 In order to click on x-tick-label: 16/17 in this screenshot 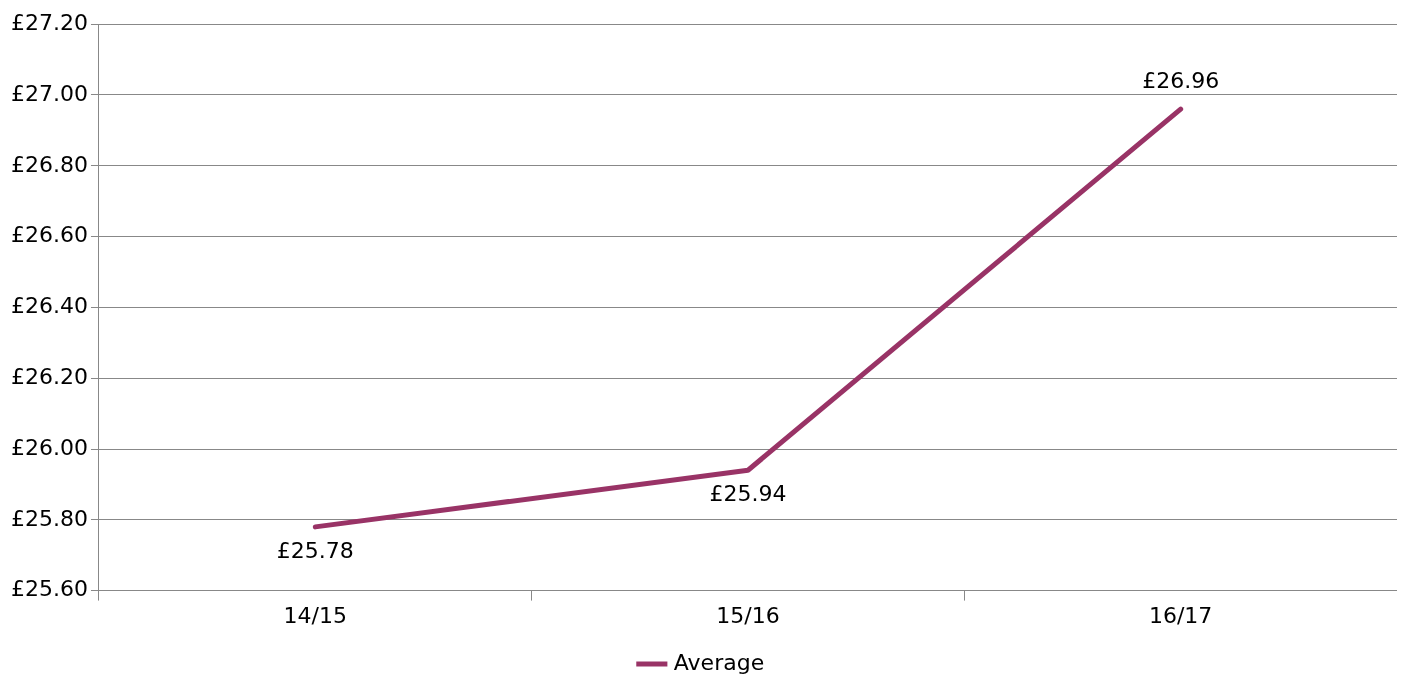, I will do `click(1180, 615)`.